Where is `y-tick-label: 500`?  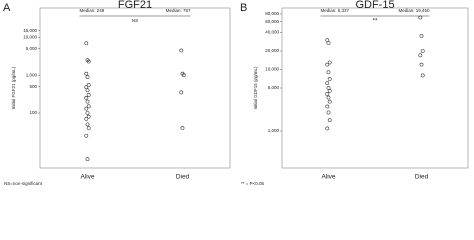
y-tick-label: 500 is located at coordinates (33, 86).